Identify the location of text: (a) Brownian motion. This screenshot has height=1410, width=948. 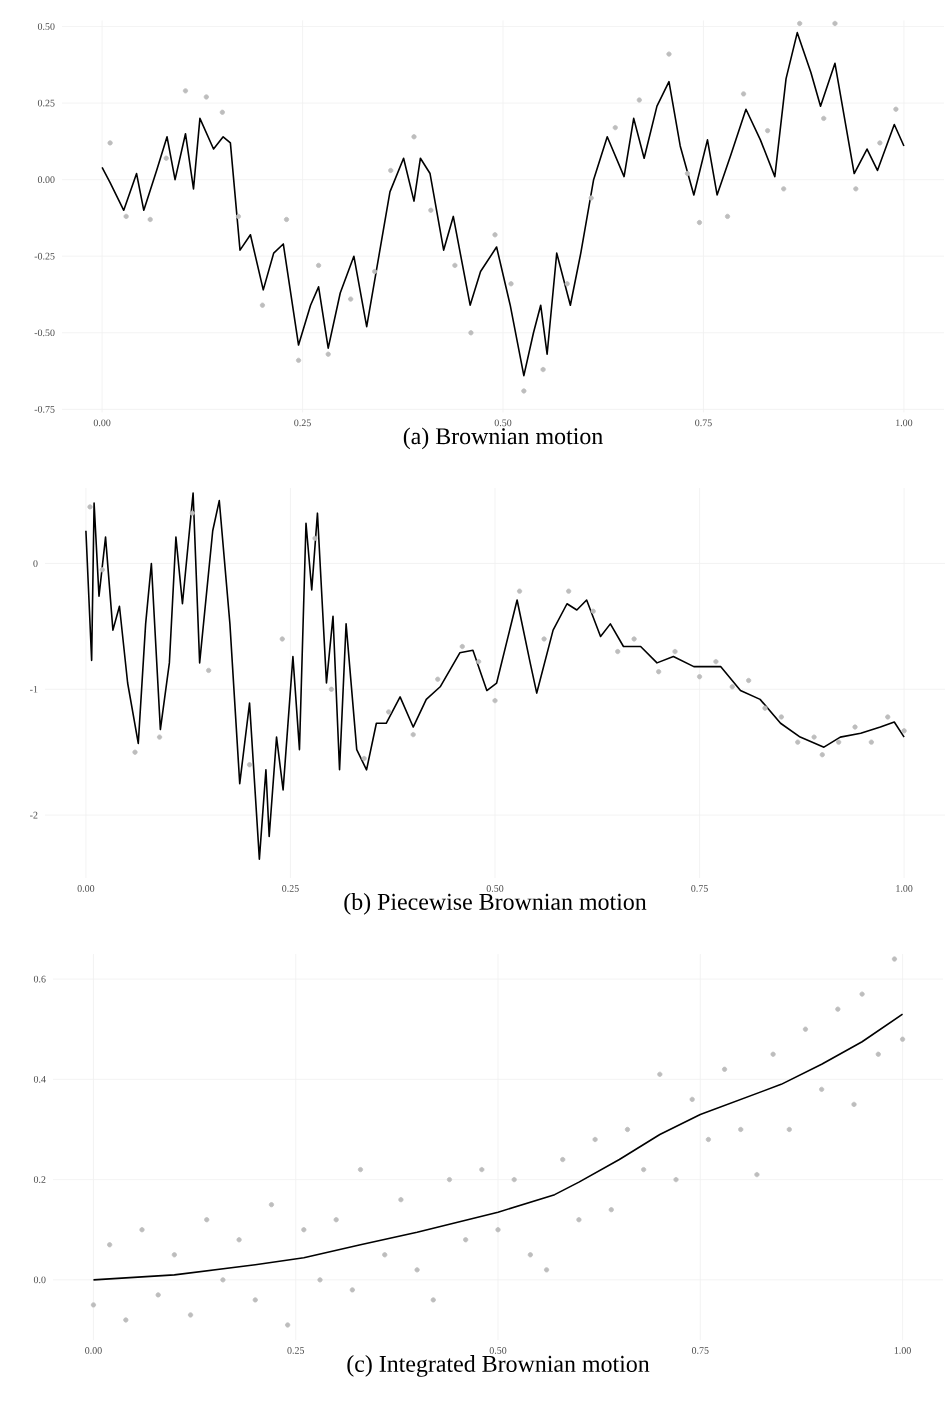
(503, 438).